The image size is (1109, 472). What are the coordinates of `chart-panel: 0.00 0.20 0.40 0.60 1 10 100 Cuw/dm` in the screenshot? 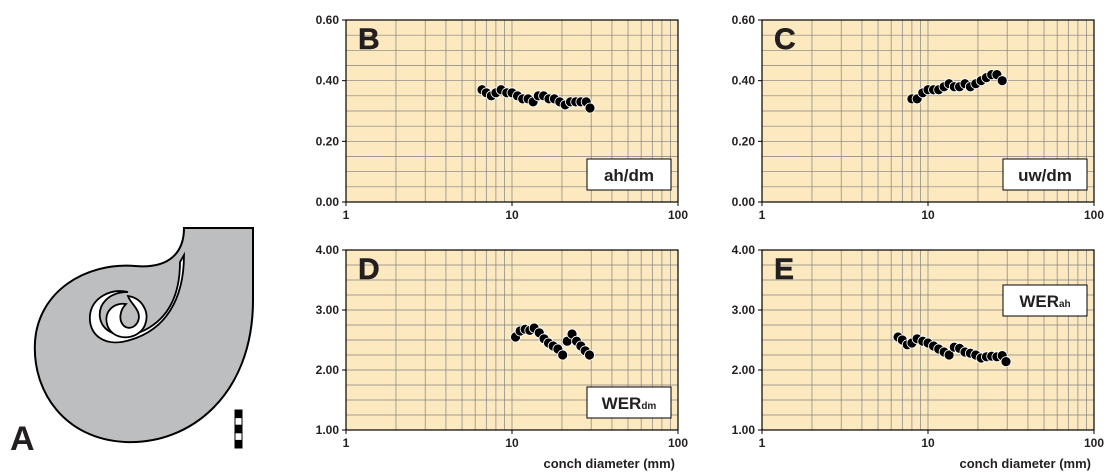 It's located at (918, 117).